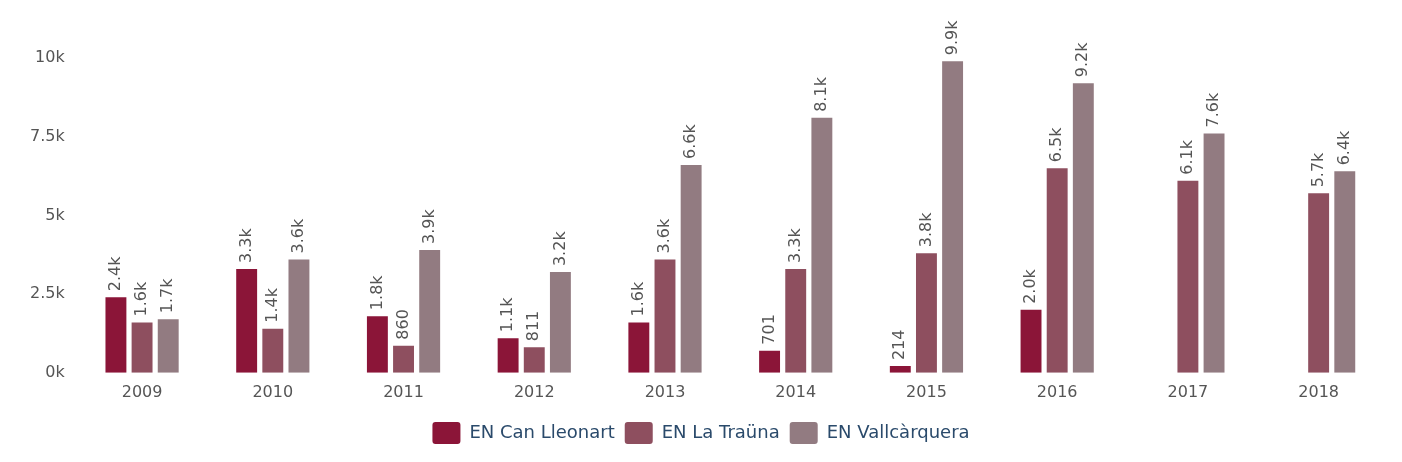 Image resolution: width=1402 pixels, height=462 pixels. What do you see at coordinates (542, 431) in the screenshot?
I see `legend-label: EN Can Lleonart` at bounding box center [542, 431].